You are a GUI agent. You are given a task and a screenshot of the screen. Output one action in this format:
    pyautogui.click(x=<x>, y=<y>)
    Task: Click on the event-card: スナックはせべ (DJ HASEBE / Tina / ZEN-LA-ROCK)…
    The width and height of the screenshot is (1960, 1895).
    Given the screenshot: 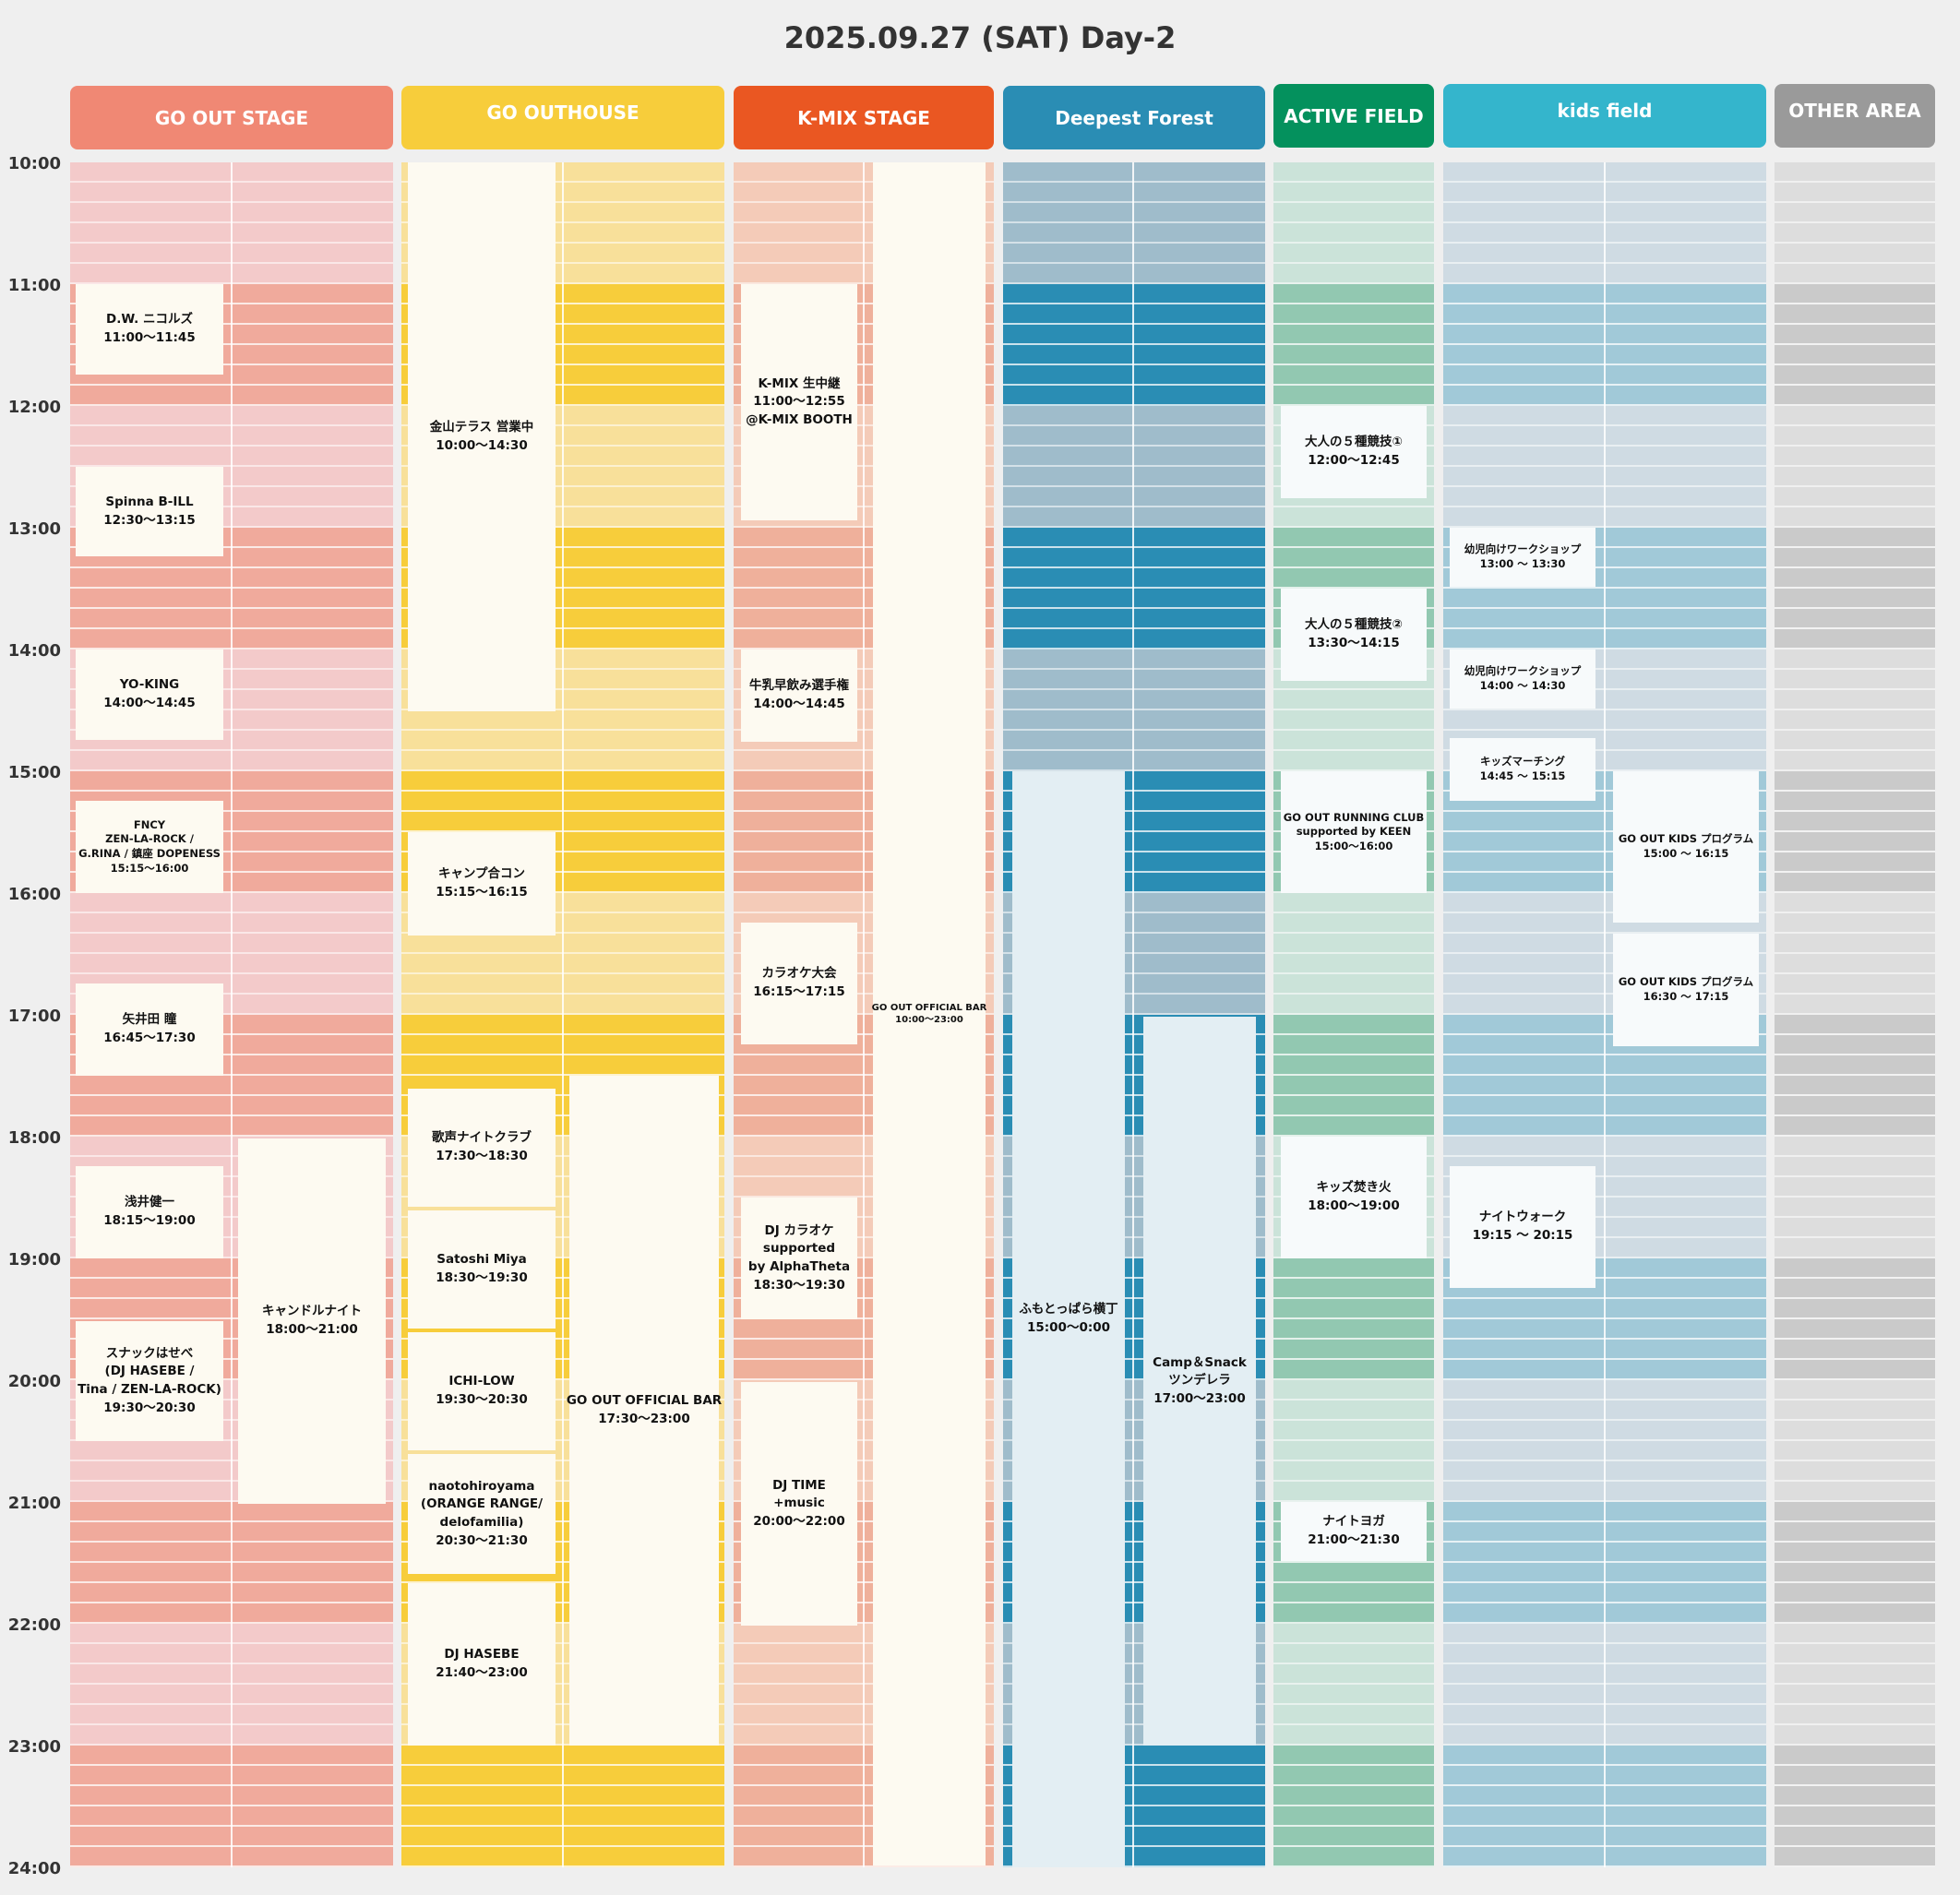 What is the action you would take?
    pyautogui.click(x=149, y=1381)
    